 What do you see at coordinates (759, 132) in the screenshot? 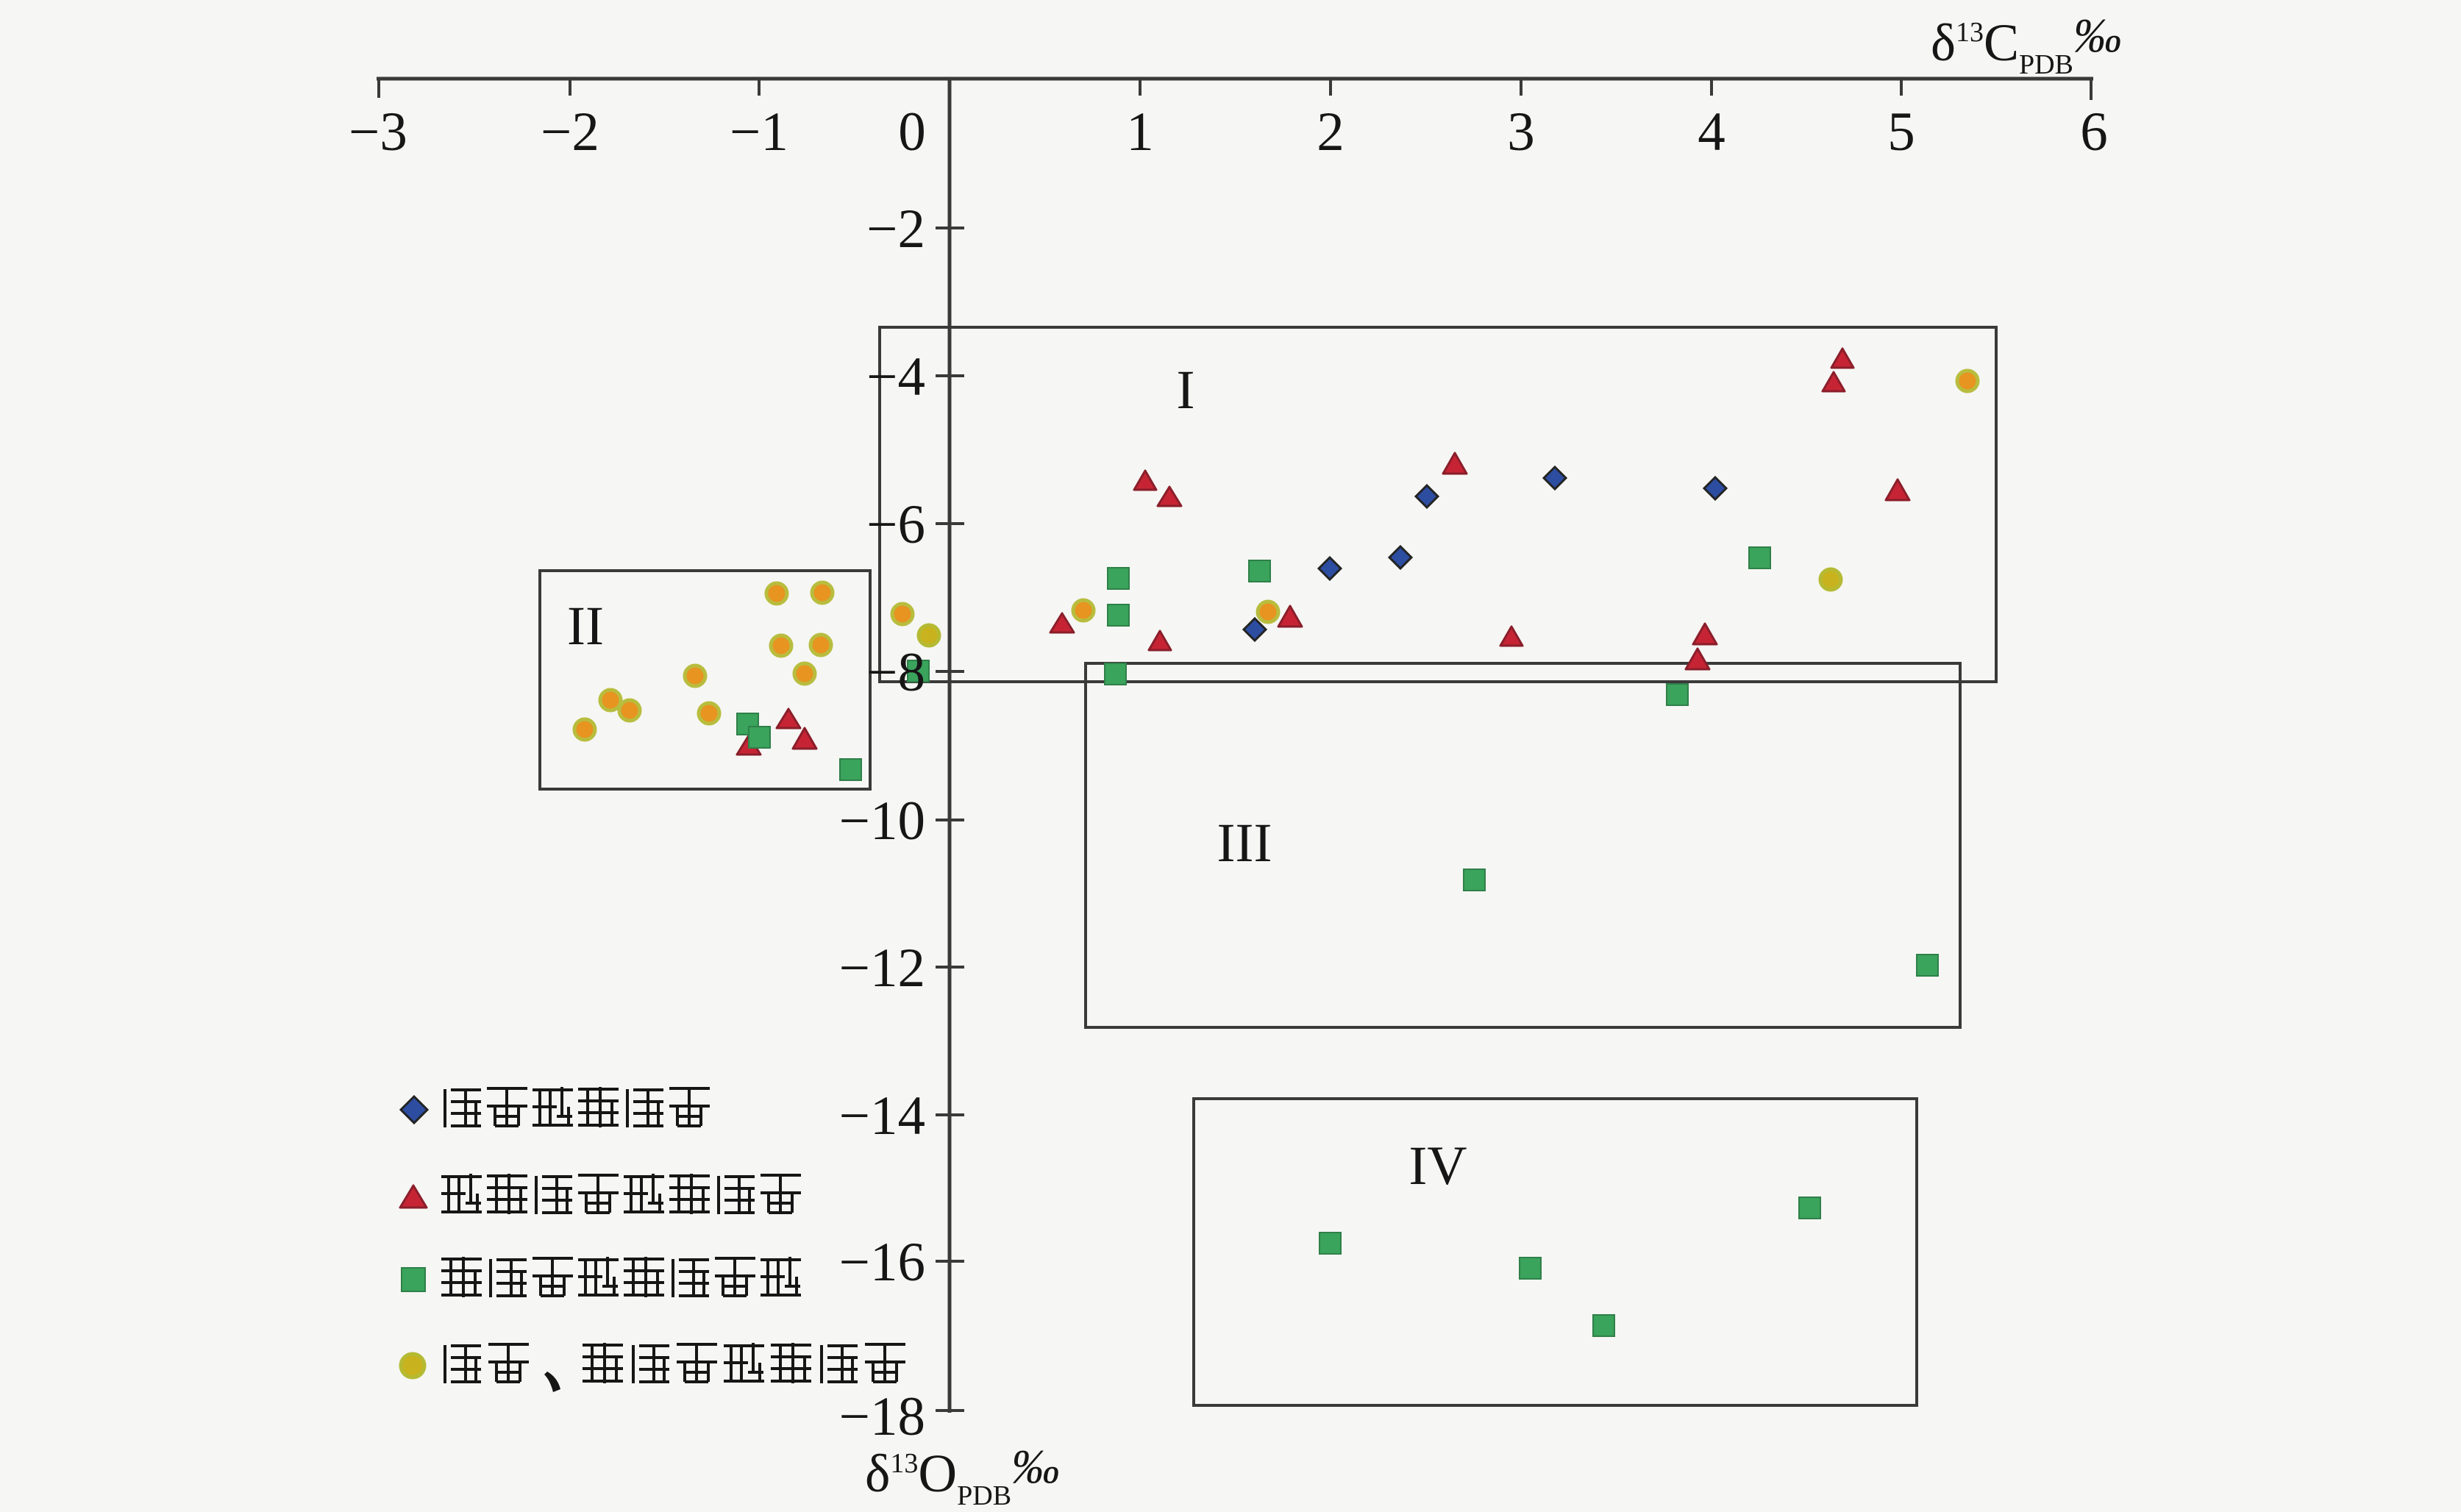
I see `svg-text: −1` at bounding box center [759, 132].